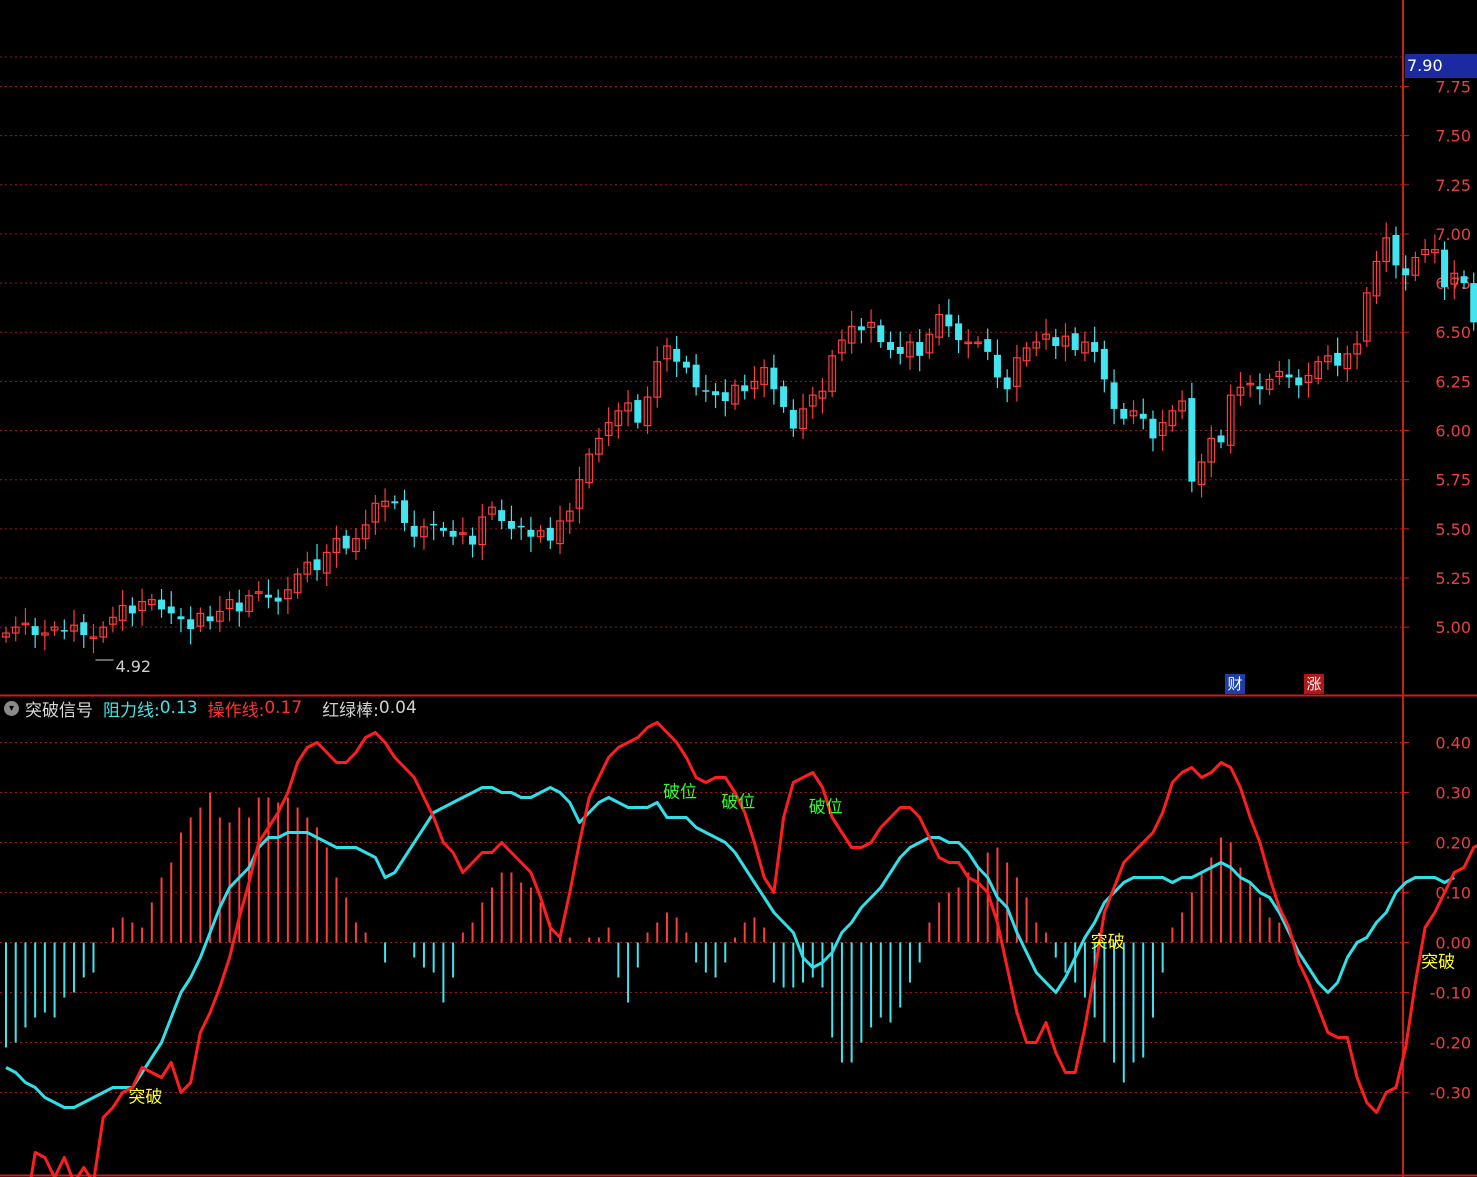 The width and height of the screenshot is (1477, 1177). Describe the element at coordinates (1108, 943) in the screenshot. I see `signal-label: 突破` at that location.